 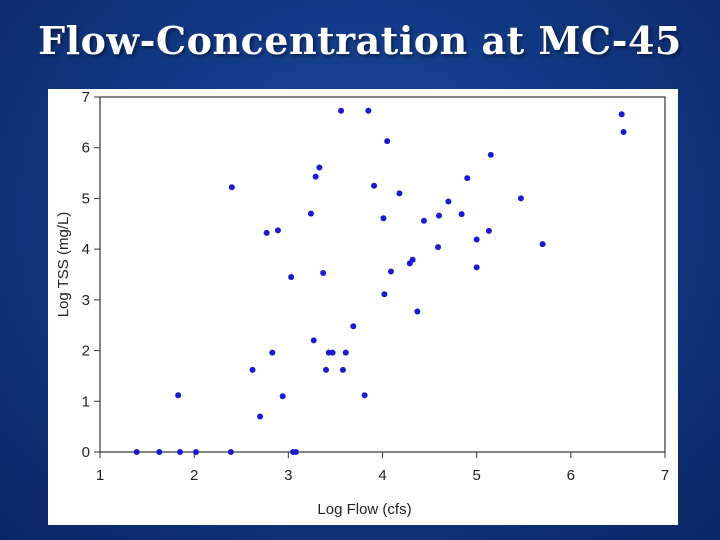 What do you see at coordinates (100, 475) in the screenshot?
I see `x-tick-label: 1` at bounding box center [100, 475].